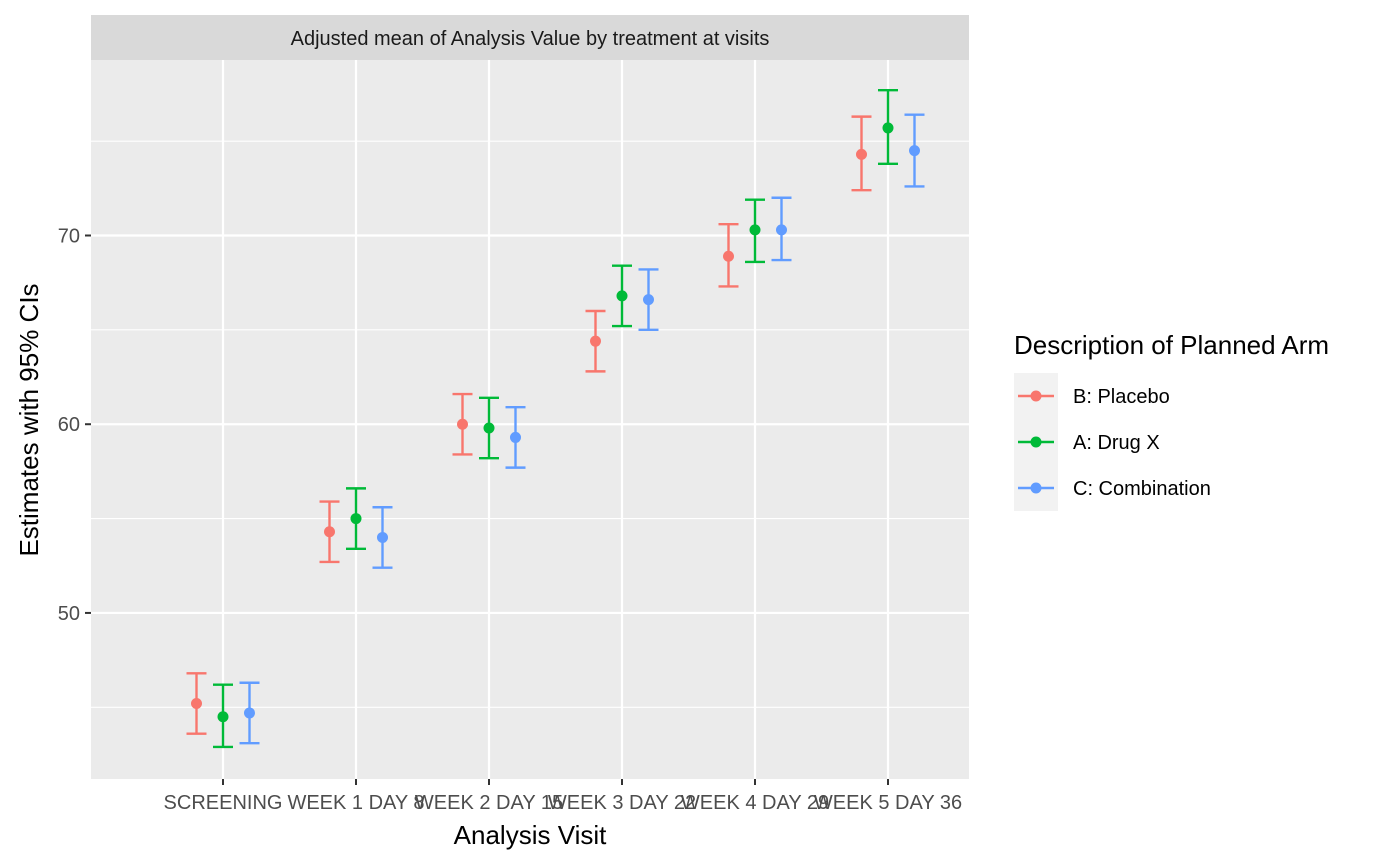 The height and width of the screenshot is (866, 1400). Describe the element at coordinates (29, 419) in the screenshot. I see `y-axis-label: Estimates with 95% CIs` at that location.